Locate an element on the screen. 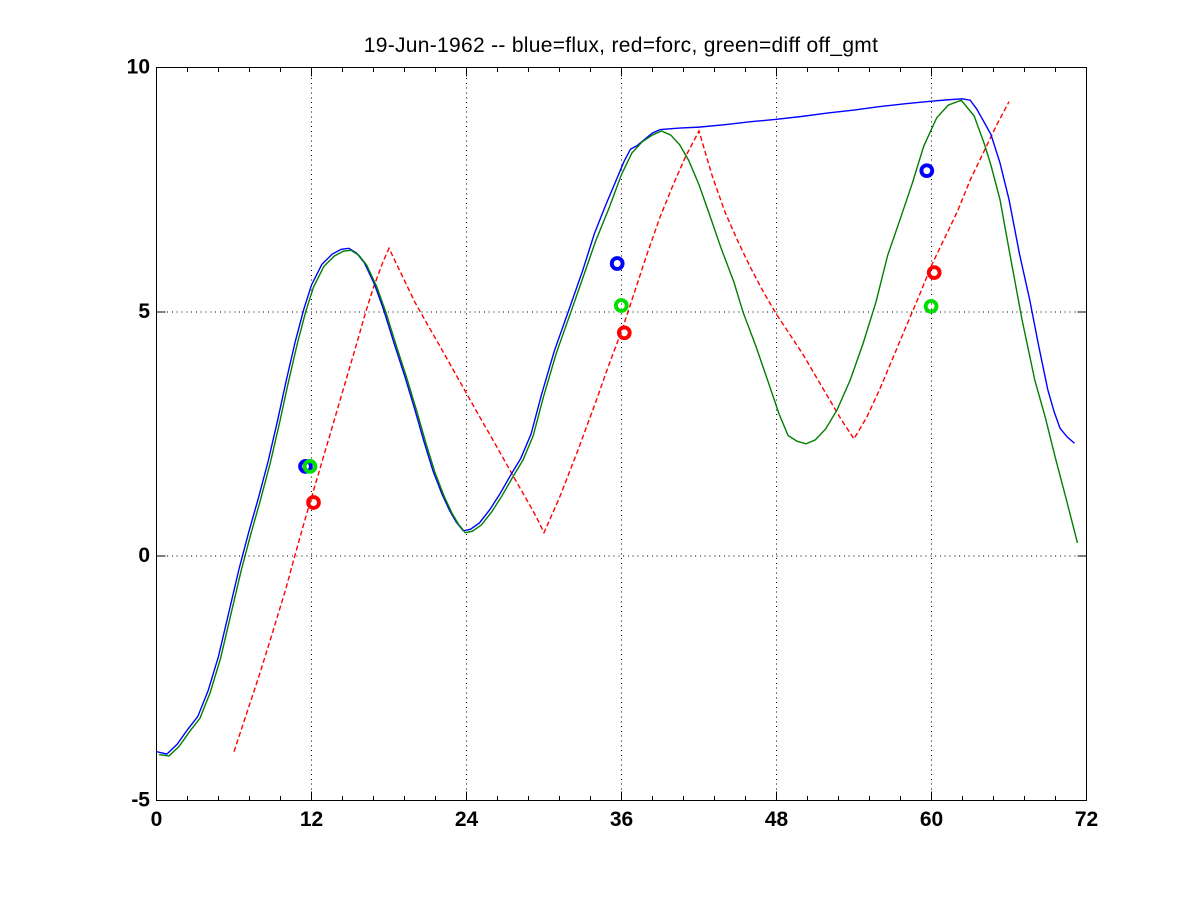  svg-text: 12 is located at coordinates (311, 819).